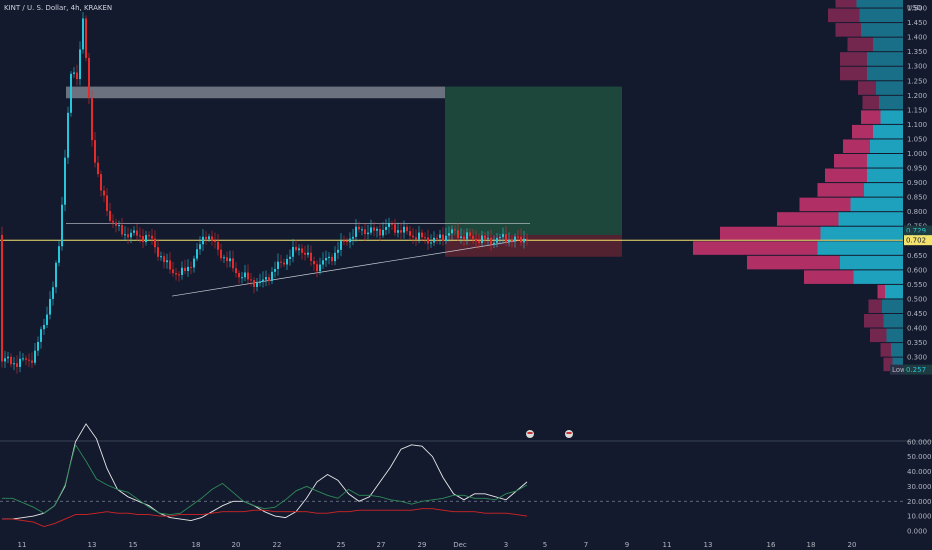 This screenshot has height=550, width=932. I want to click on low-value-label-bg, so click(918, 369).